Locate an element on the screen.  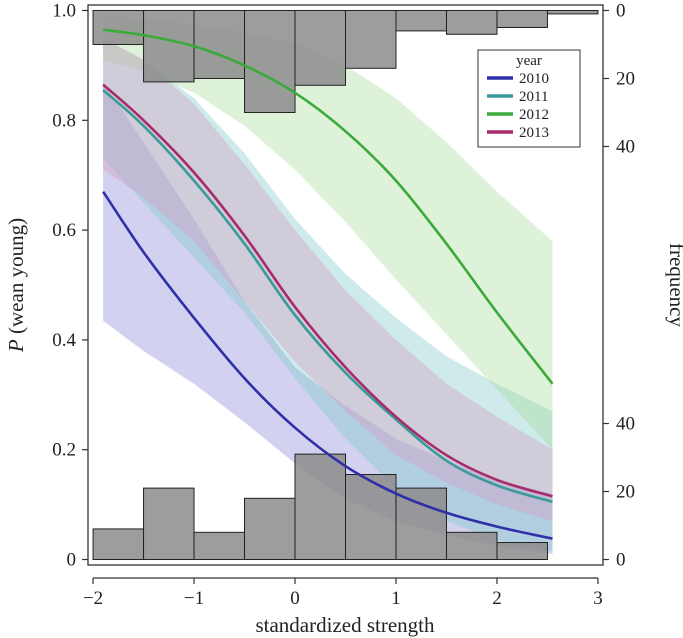
x-tick-label: 2 is located at coordinates (497, 598).